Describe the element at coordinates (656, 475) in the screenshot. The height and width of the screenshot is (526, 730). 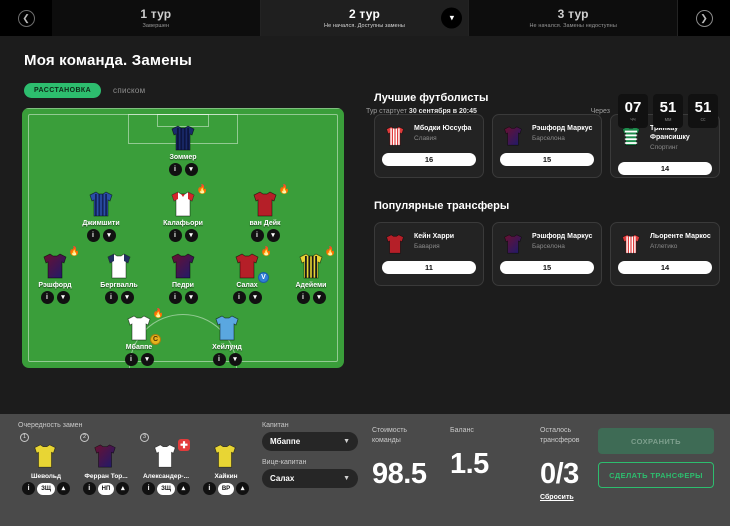
I see `make-transfers-button: СДЕЛАТЬ ТРАНСФЕРЫ` at that location.